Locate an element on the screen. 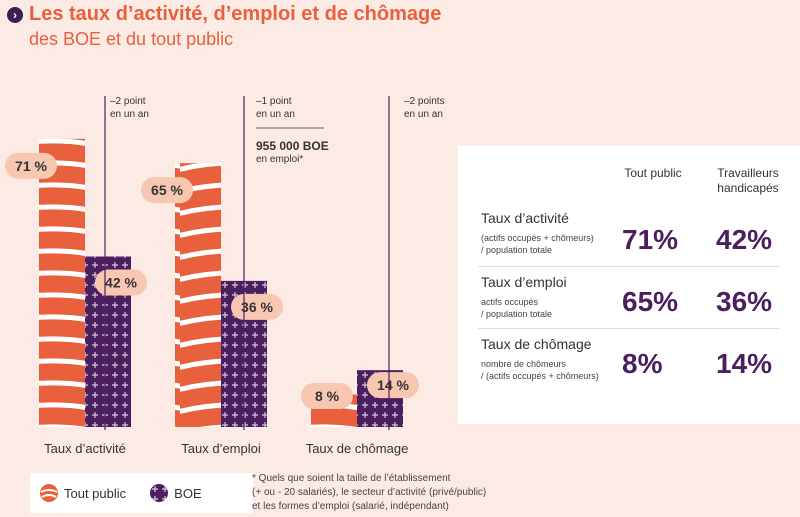  chart-legend: Tout public BOE is located at coordinates (141, 493).